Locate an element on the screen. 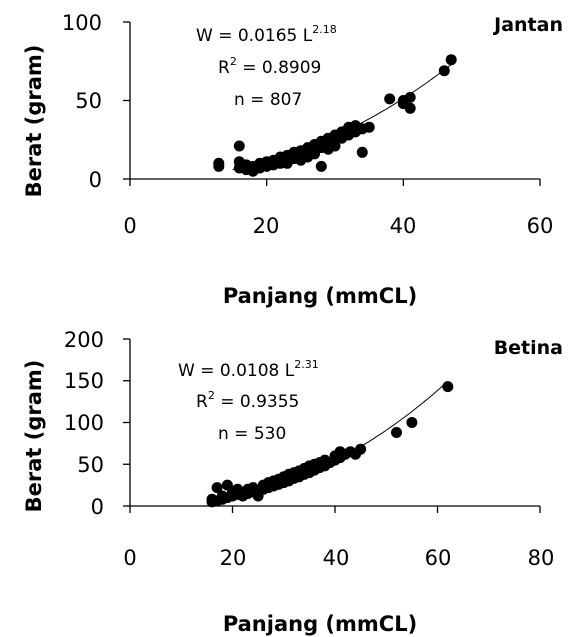 This screenshot has height=637, width=573. y-tick-label: 200 is located at coordinates (84, 340).